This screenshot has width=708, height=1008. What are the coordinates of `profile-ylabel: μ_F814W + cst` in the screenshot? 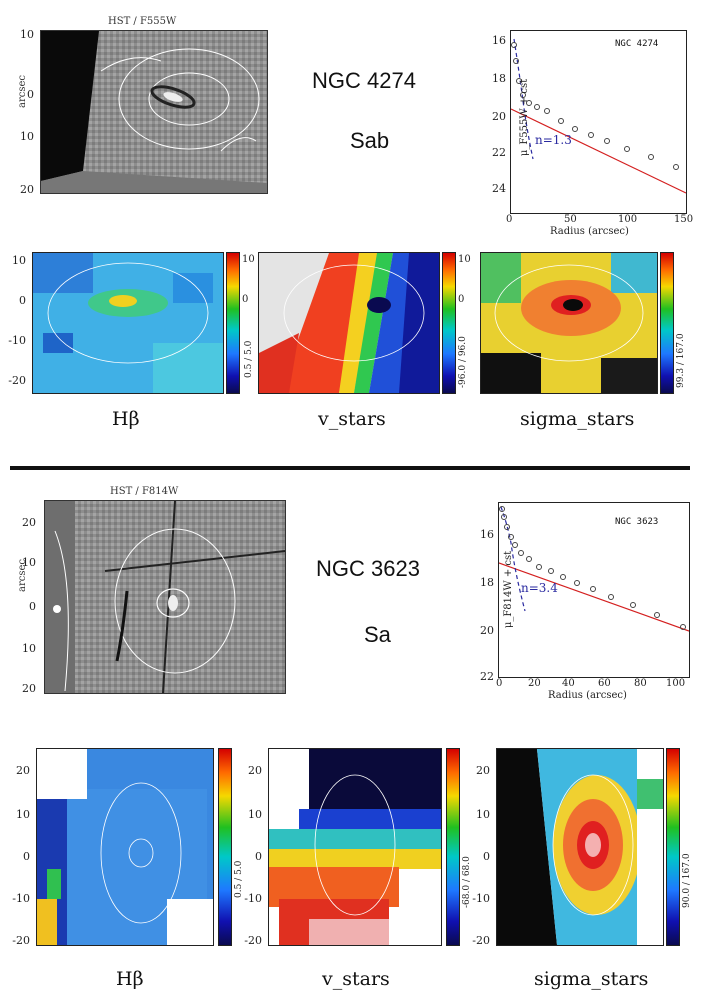 It's located at (509, 589).